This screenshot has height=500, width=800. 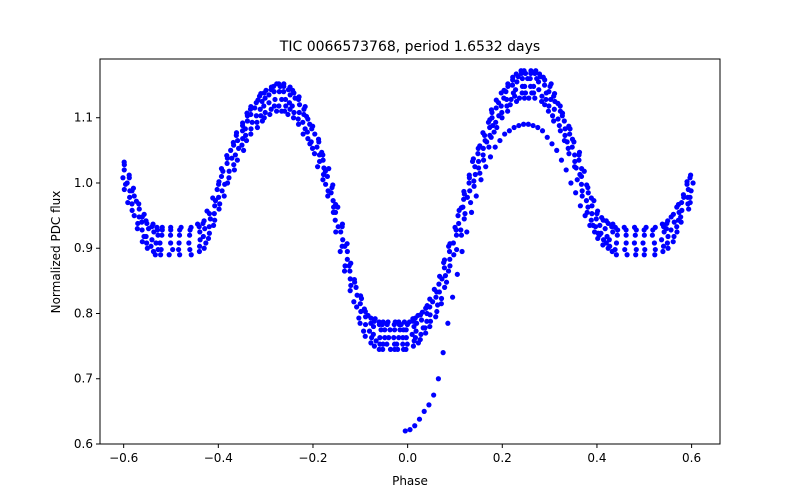 I want to click on x-tick-label: 0.6, so click(x=691, y=458).